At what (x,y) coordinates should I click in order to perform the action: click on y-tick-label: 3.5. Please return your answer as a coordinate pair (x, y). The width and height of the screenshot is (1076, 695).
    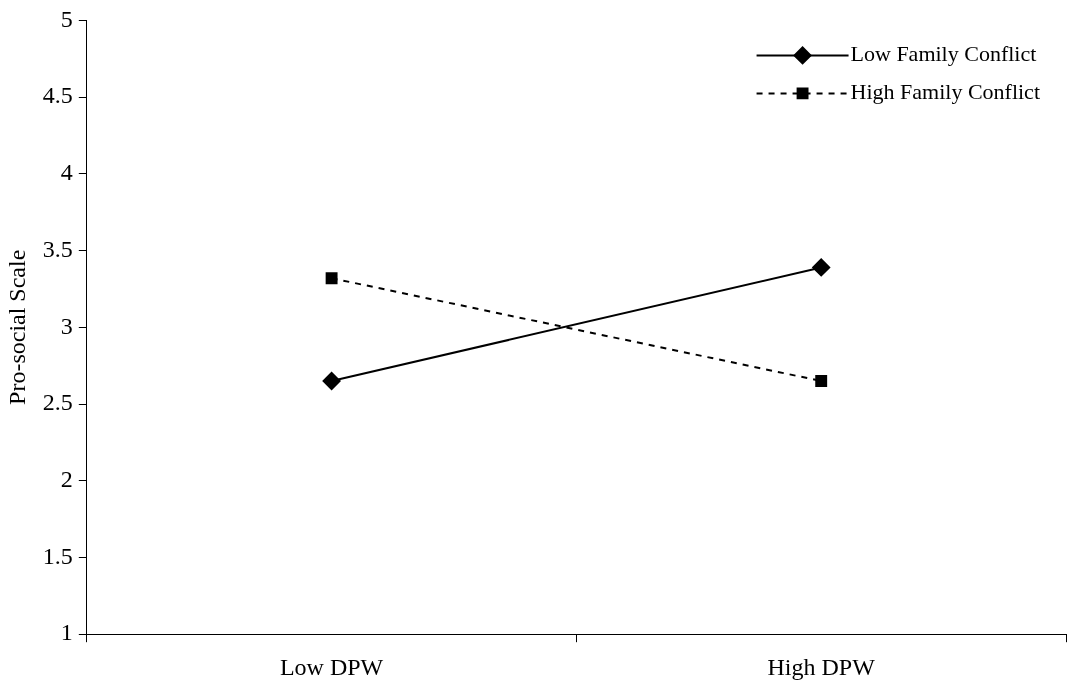
    Looking at the image, I should click on (57, 248).